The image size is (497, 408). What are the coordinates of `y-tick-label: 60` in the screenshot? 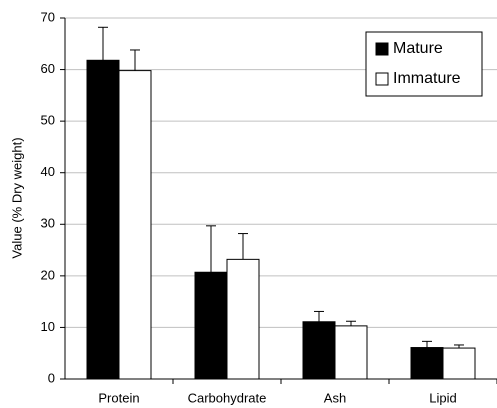 It's located at (48, 68).